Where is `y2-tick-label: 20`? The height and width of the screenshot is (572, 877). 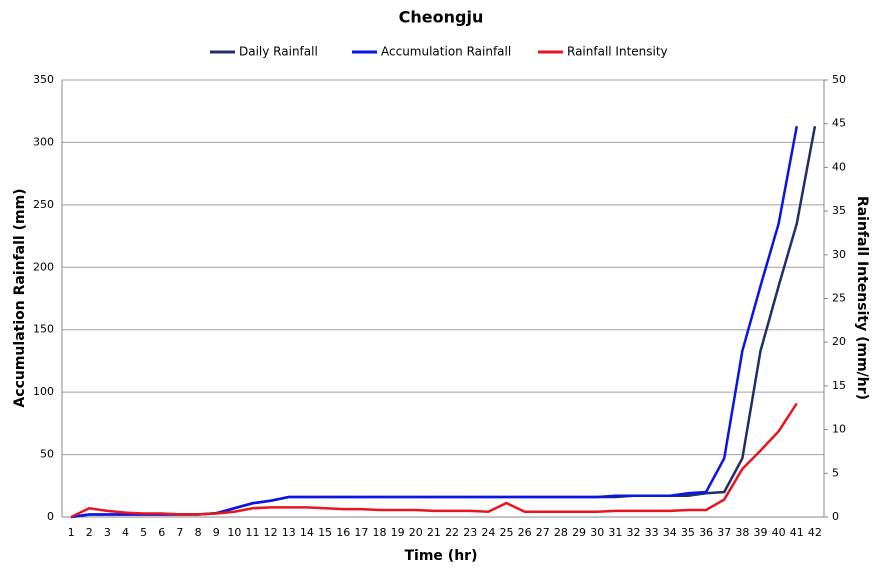
y2-tick-label: 20 is located at coordinates (839, 341).